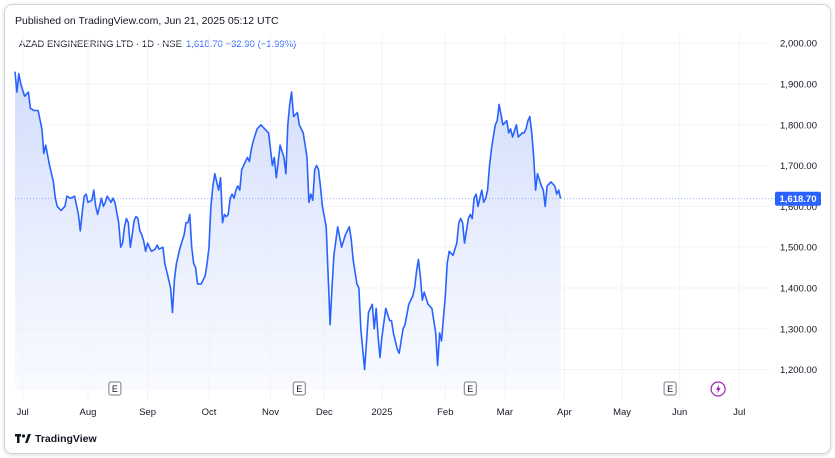  I want to click on x-tick-label: Feb, so click(445, 412).